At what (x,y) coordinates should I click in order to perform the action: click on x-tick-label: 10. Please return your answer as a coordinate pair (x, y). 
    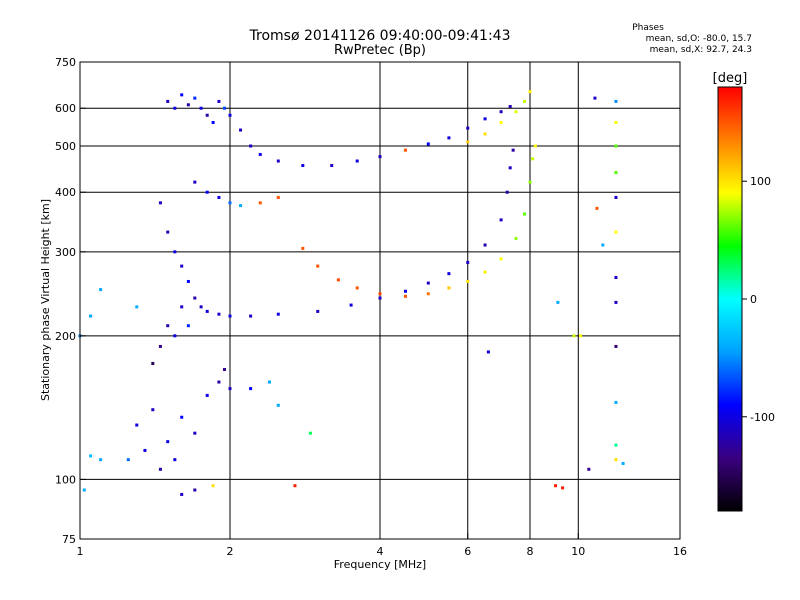
    Looking at the image, I should click on (578, 551).